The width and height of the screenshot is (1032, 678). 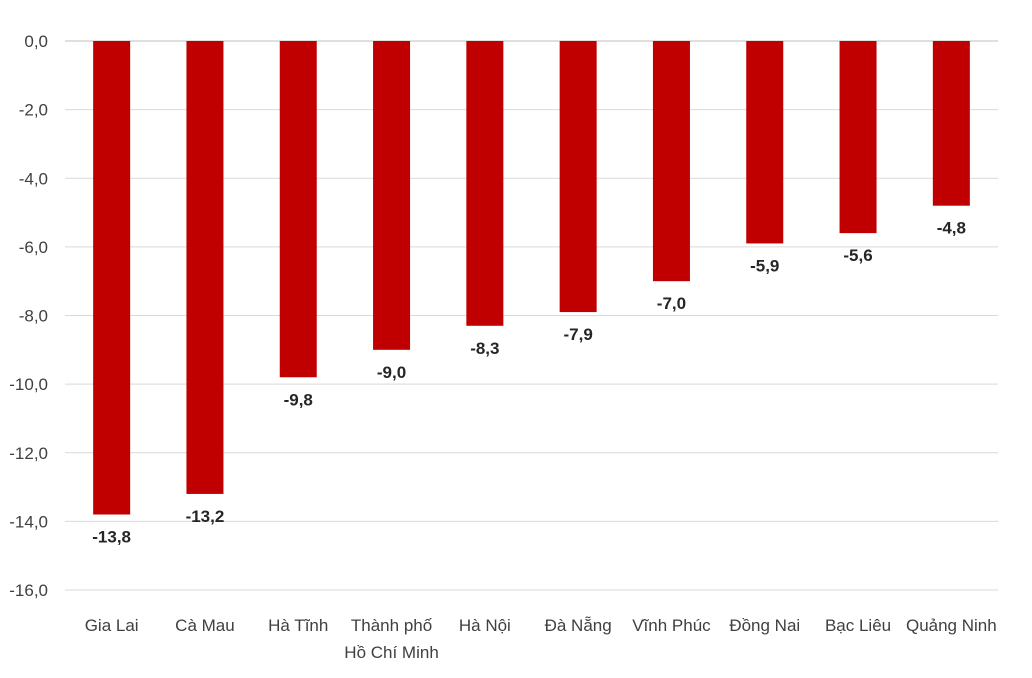 What do you see at coordinates (857, 255) in the screenshot?
I see `data-label: -5,6` at bounding box center [857, 255].